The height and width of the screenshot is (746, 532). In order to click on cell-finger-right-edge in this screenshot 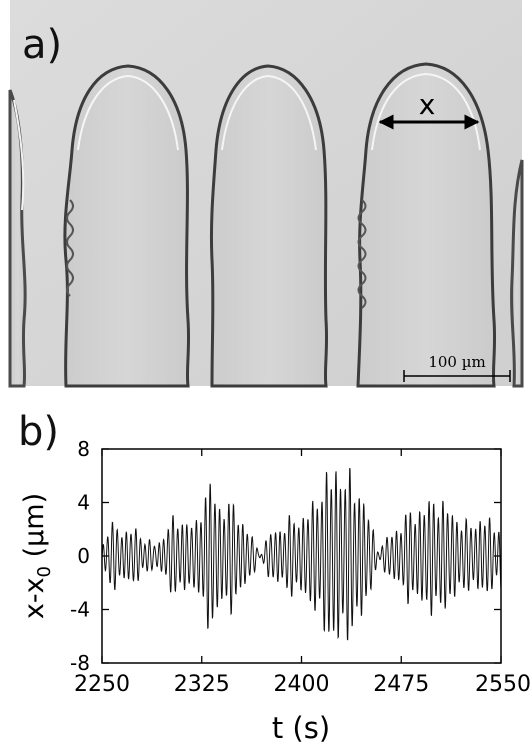, I will do `click(517, 273)`.